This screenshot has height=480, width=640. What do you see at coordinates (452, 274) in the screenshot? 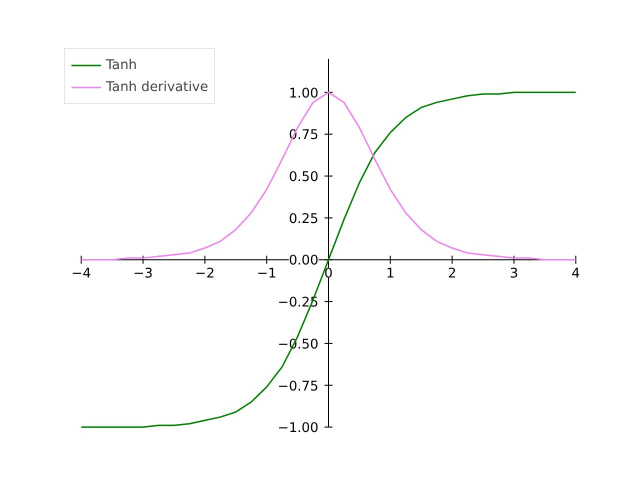
I see `x-tick-label: 2` at bounding box center [452, 274].